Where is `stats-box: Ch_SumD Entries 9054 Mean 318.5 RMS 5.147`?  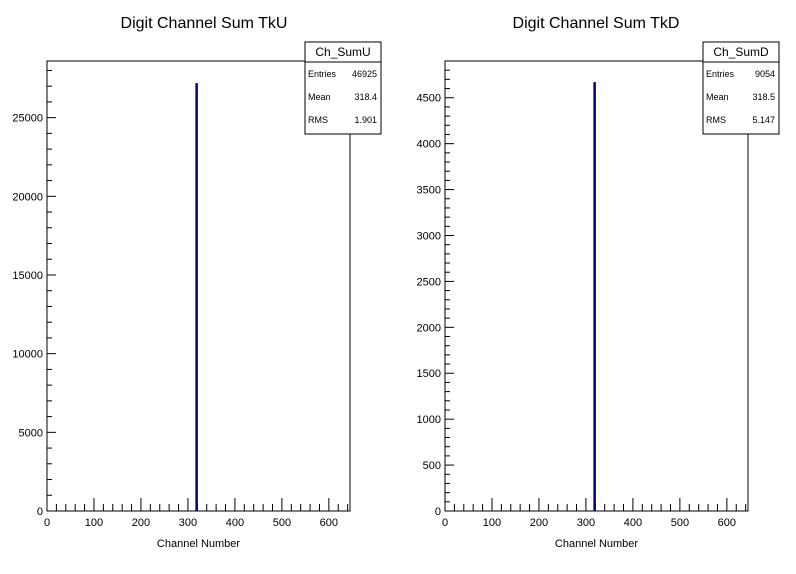 stats-box: Ch_SumD Entries 9054 Mean 318.5 RMS 5.147 is located at coordinates (741, 88).